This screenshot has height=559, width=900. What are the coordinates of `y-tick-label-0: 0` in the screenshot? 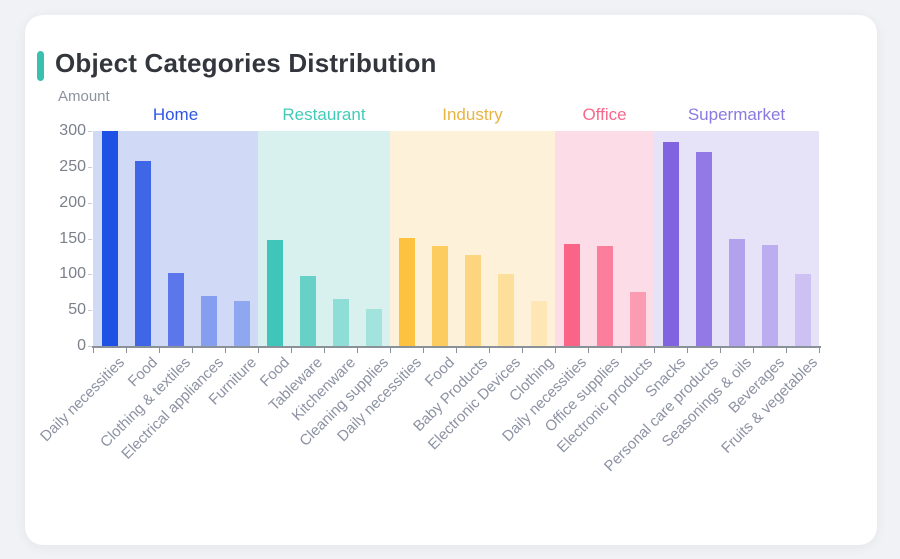 It's located at (81, 345).